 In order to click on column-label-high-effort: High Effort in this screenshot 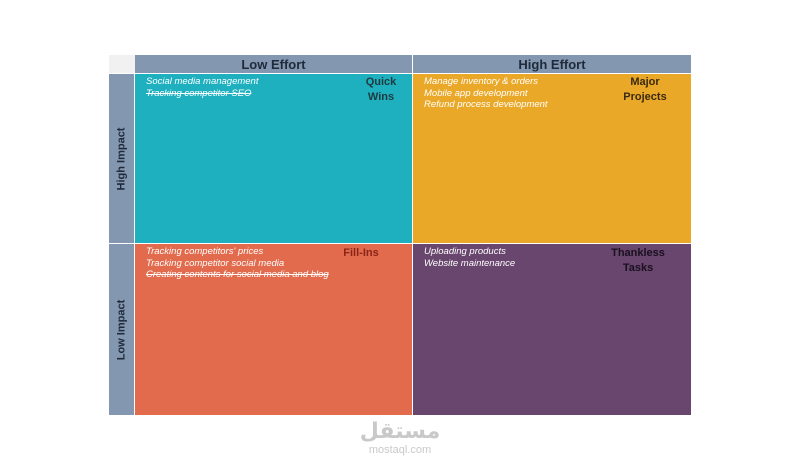, I will do `click(552, 64)`.